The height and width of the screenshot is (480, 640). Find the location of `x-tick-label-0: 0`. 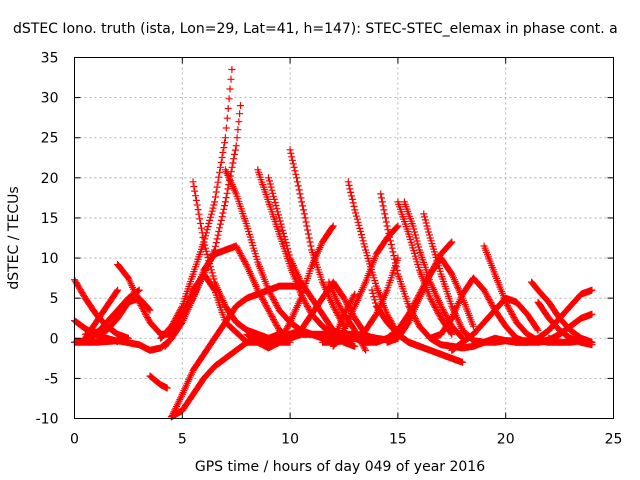

x-tick-label-0: 0 is located at coordinates (74, 440).